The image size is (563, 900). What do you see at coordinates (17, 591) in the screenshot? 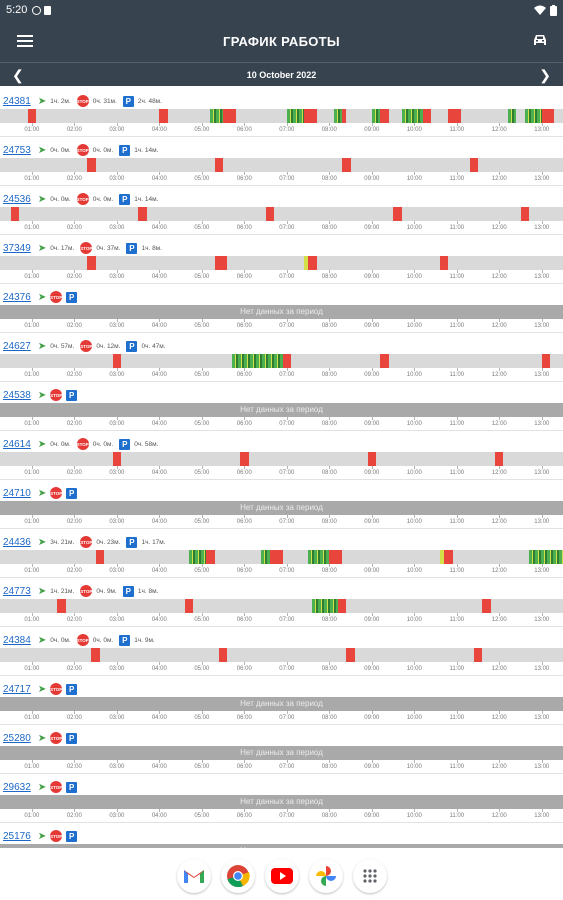
I see `vehicle-id-link: 24773` at bounding box center [17, 591].